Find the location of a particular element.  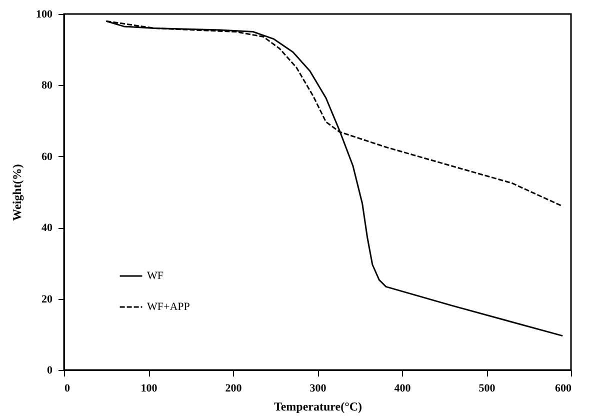

x-tick-label: 0 is located at coordinates (67, 388).